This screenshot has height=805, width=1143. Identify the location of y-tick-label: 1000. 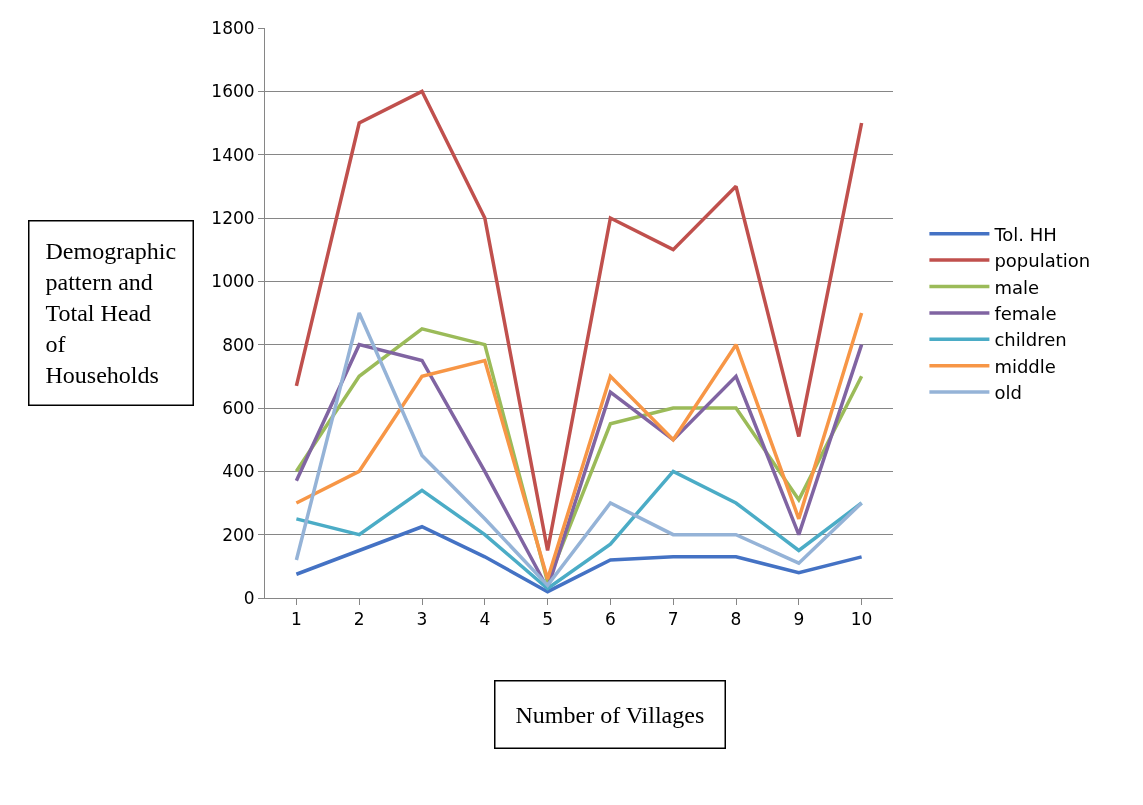
(233, 281).